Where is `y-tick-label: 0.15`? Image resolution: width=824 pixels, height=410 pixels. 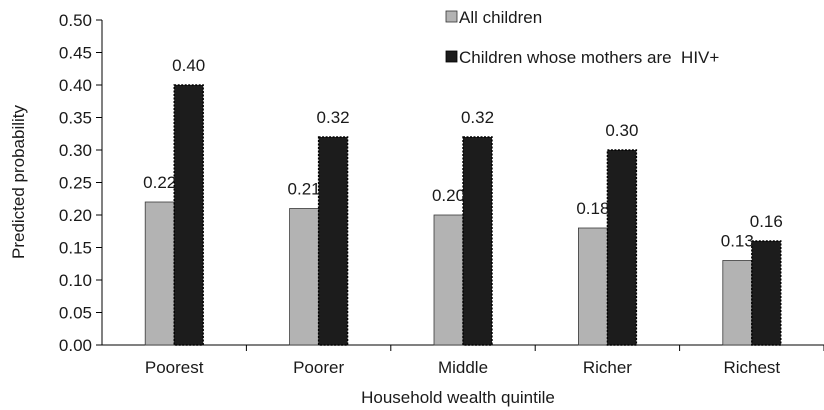
y-tick-label: 0.15 is located at coordinates (75, 248).